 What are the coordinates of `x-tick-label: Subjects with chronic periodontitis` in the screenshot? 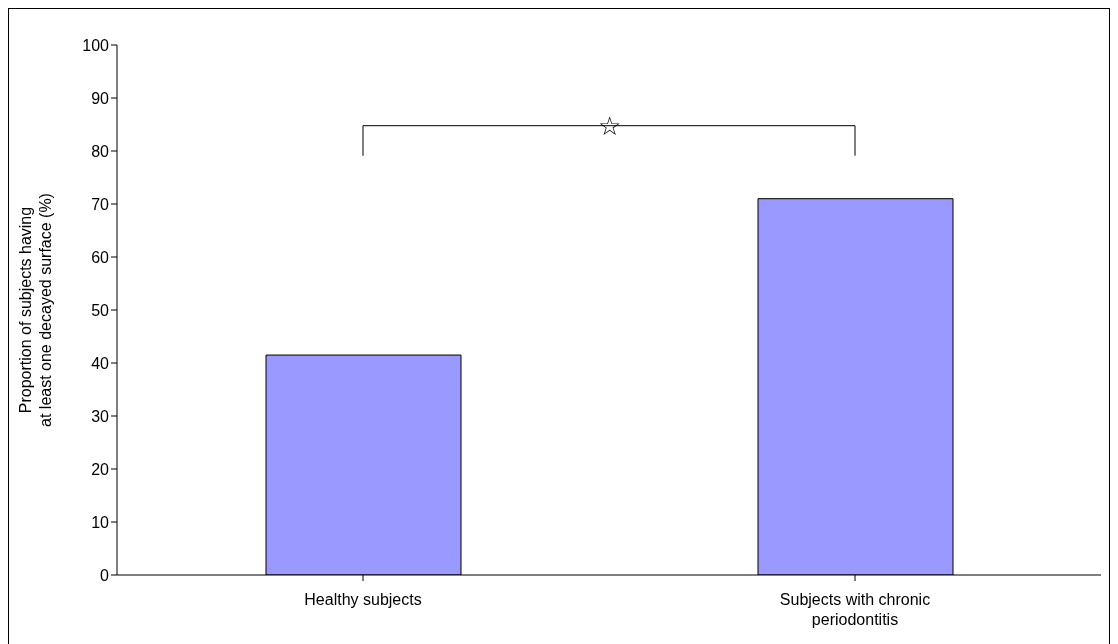 It's located at (855, 609).